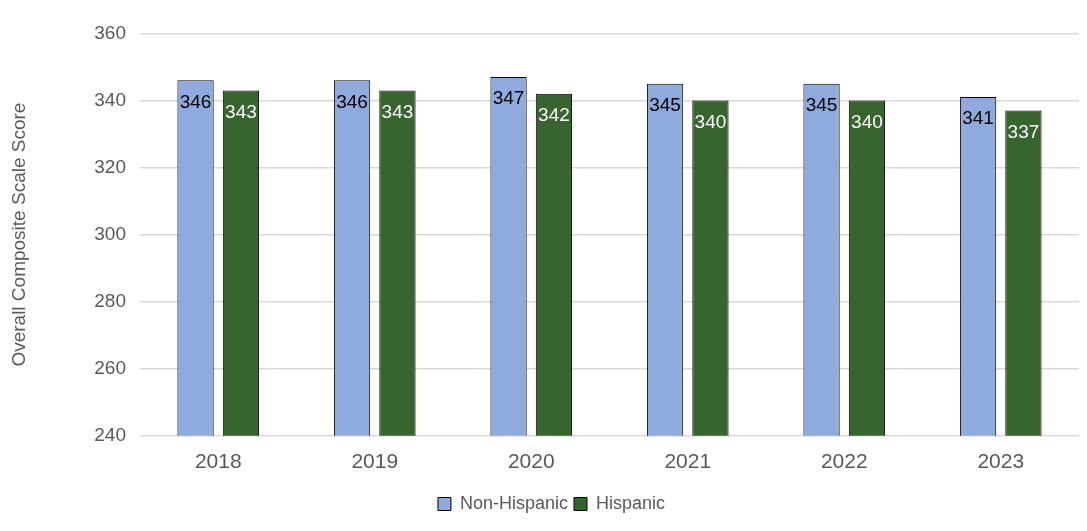  What do you see at coordinates (110, 367) in the screenshot?
I see `y-tick-label: 260` at bounding box center [110, 367].